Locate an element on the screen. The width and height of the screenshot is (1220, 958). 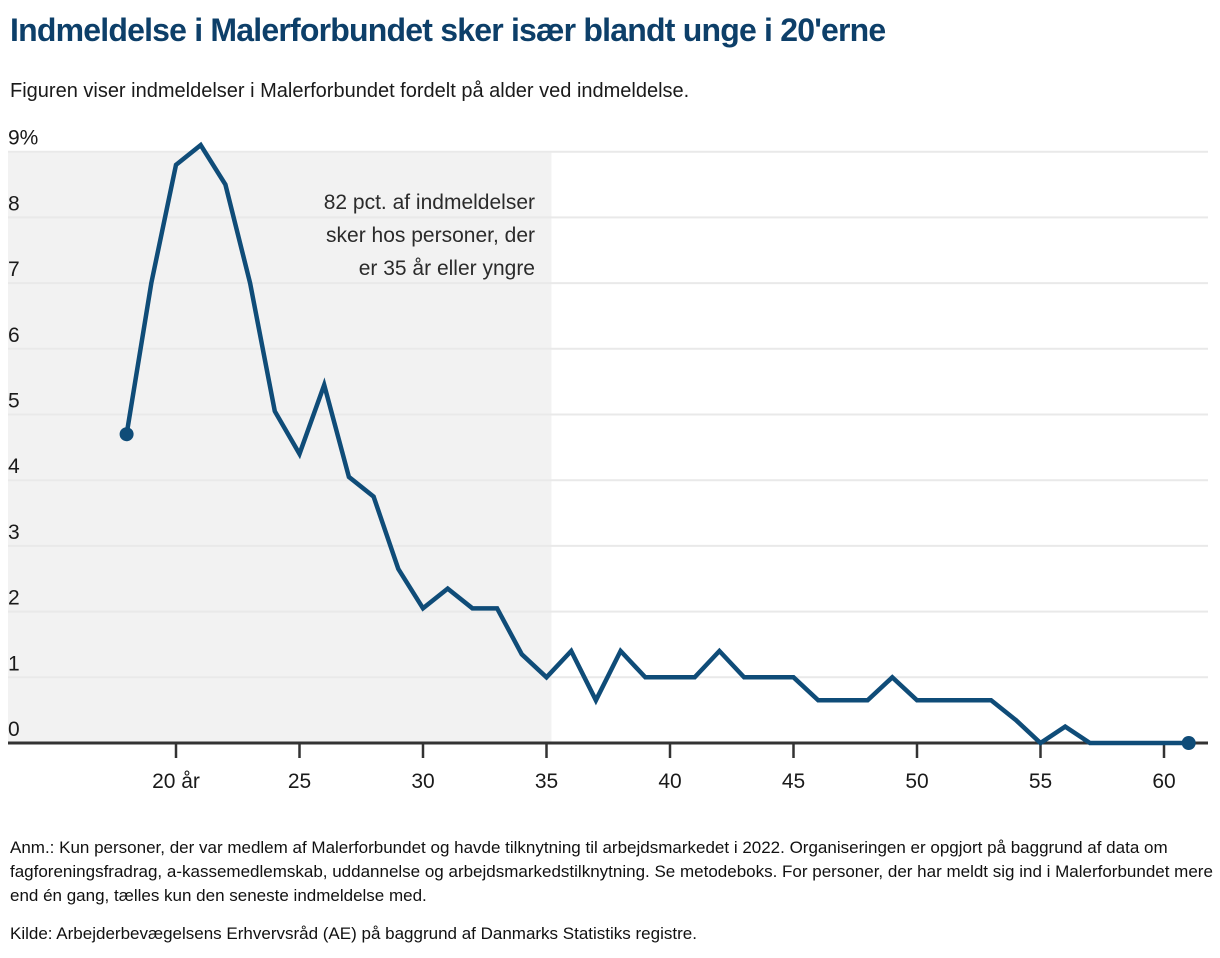
y-axis-tick-label: 6 is located at coordinates (14, 335).